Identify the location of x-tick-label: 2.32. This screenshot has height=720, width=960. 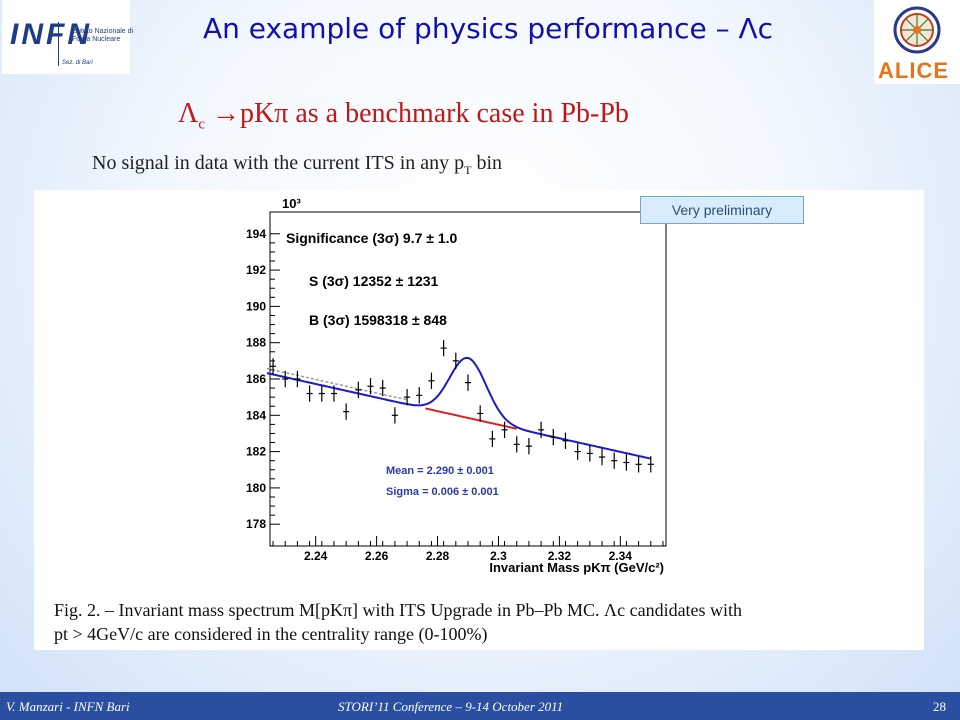
(560, 556).